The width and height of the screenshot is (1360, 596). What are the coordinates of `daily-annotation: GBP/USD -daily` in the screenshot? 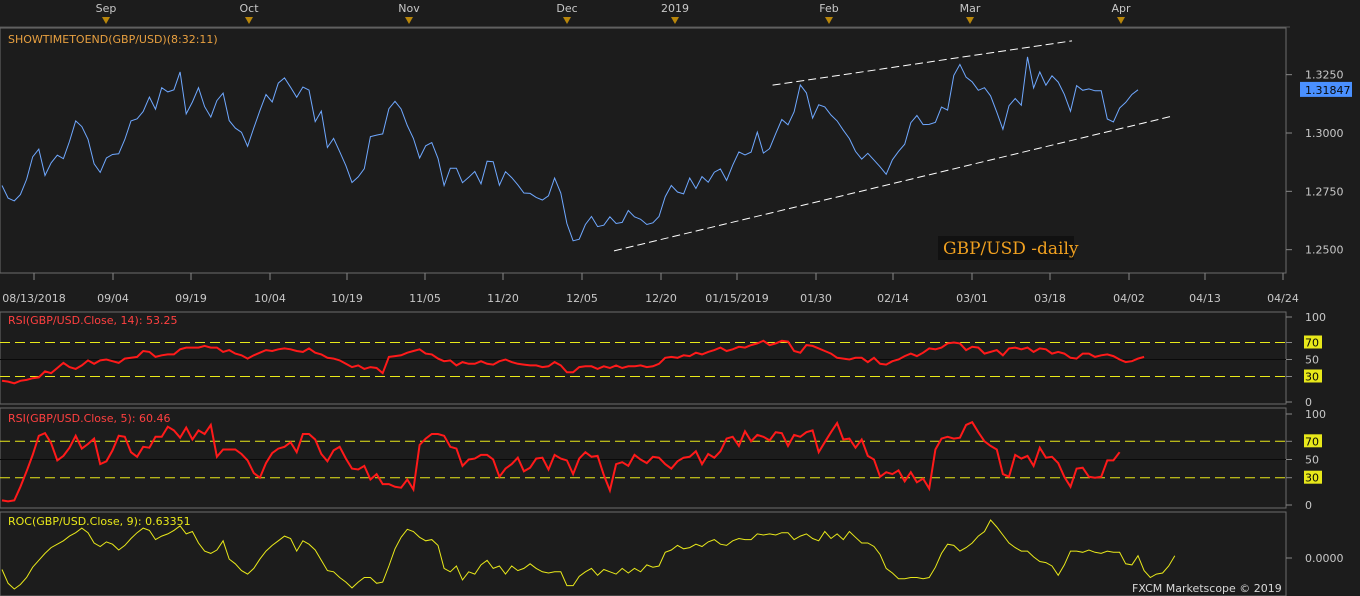 It's located at (1008, 248).